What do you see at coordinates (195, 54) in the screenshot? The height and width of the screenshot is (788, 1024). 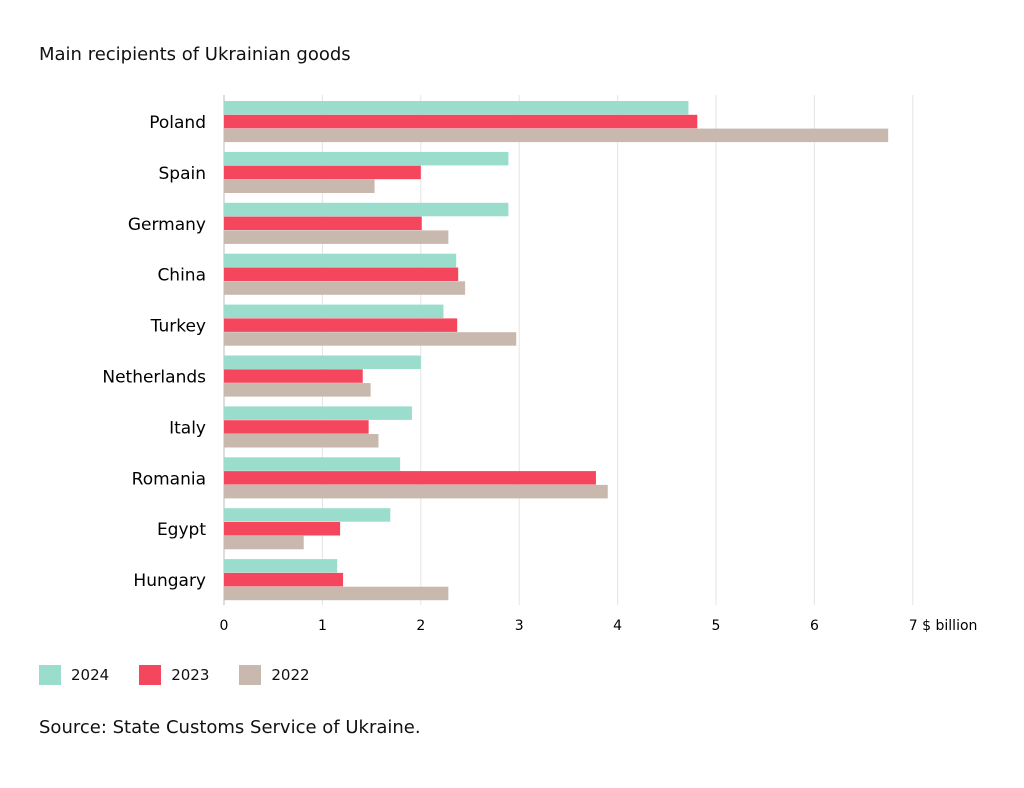 I see `chart-title: Main recipients of Ukrainian goods` at bounding box center [195, 54].